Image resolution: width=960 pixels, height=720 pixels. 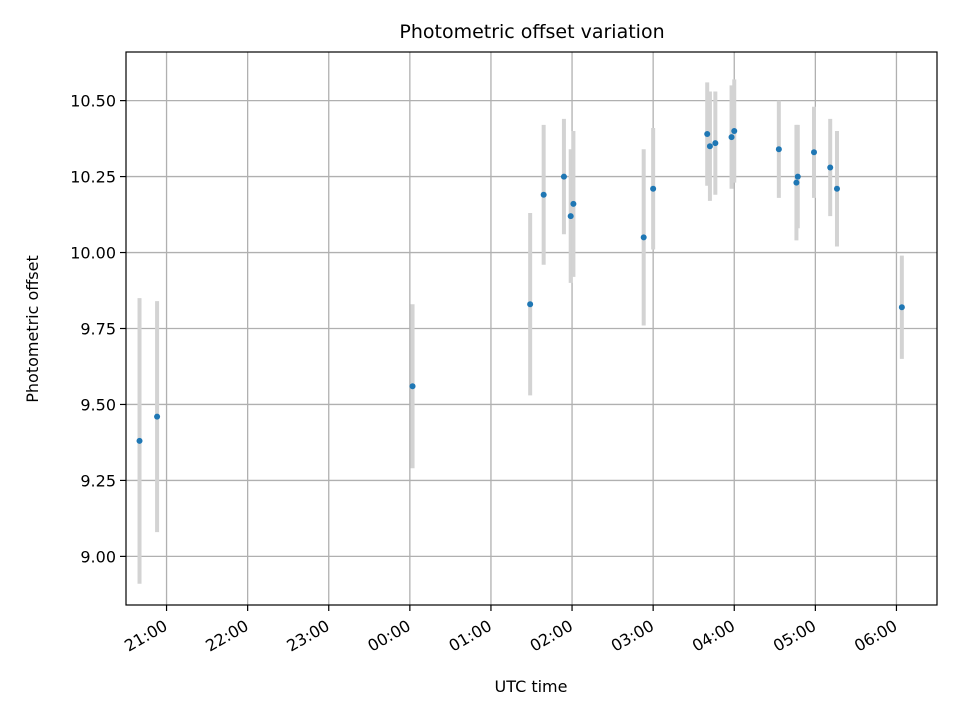 I want to click on chart-title: Photometric offset variation, so click(x=531, y=32).